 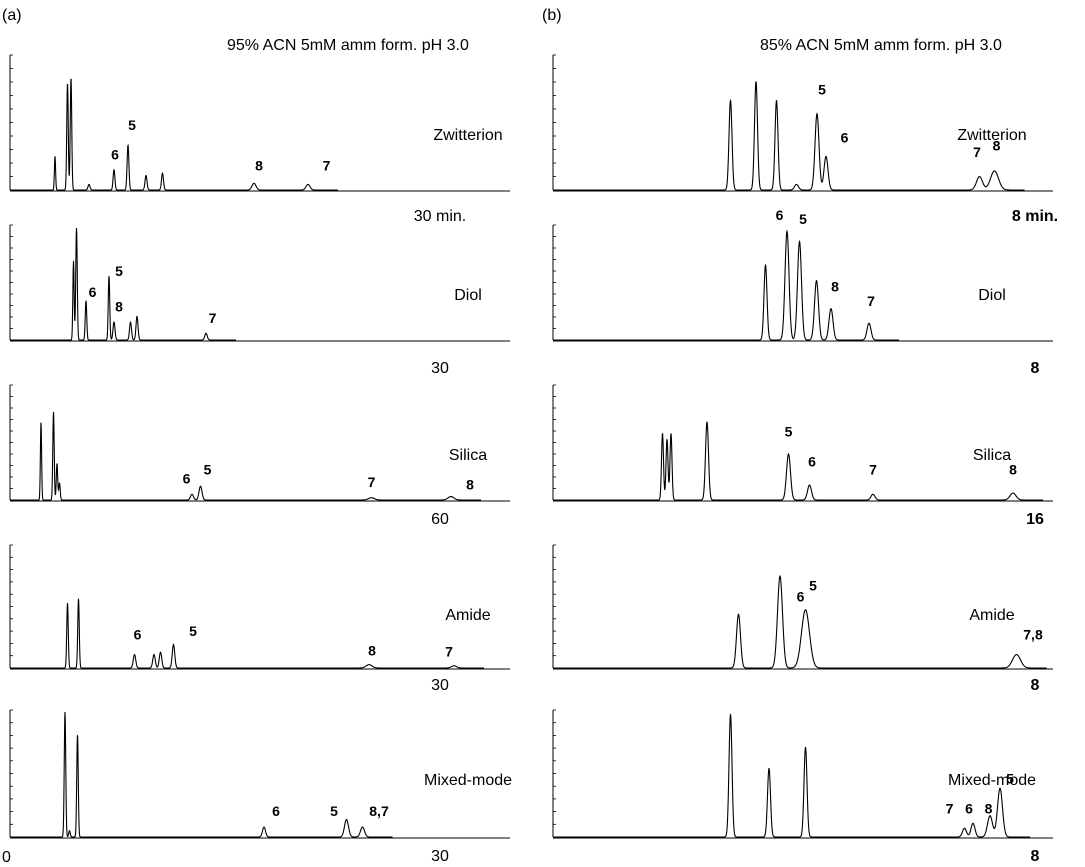 I want to click on panel-a-zwitterion-peak-label: 6, so click(x=115, y=154).